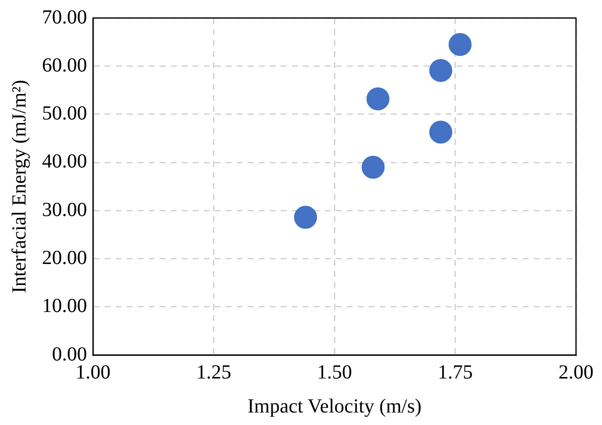 This screenshot has width=602, height=425. What do you see at coordinates (334, 372) in the screenshot?
I see `x-tick-label: 1.50` at bounding box center [334, 372].